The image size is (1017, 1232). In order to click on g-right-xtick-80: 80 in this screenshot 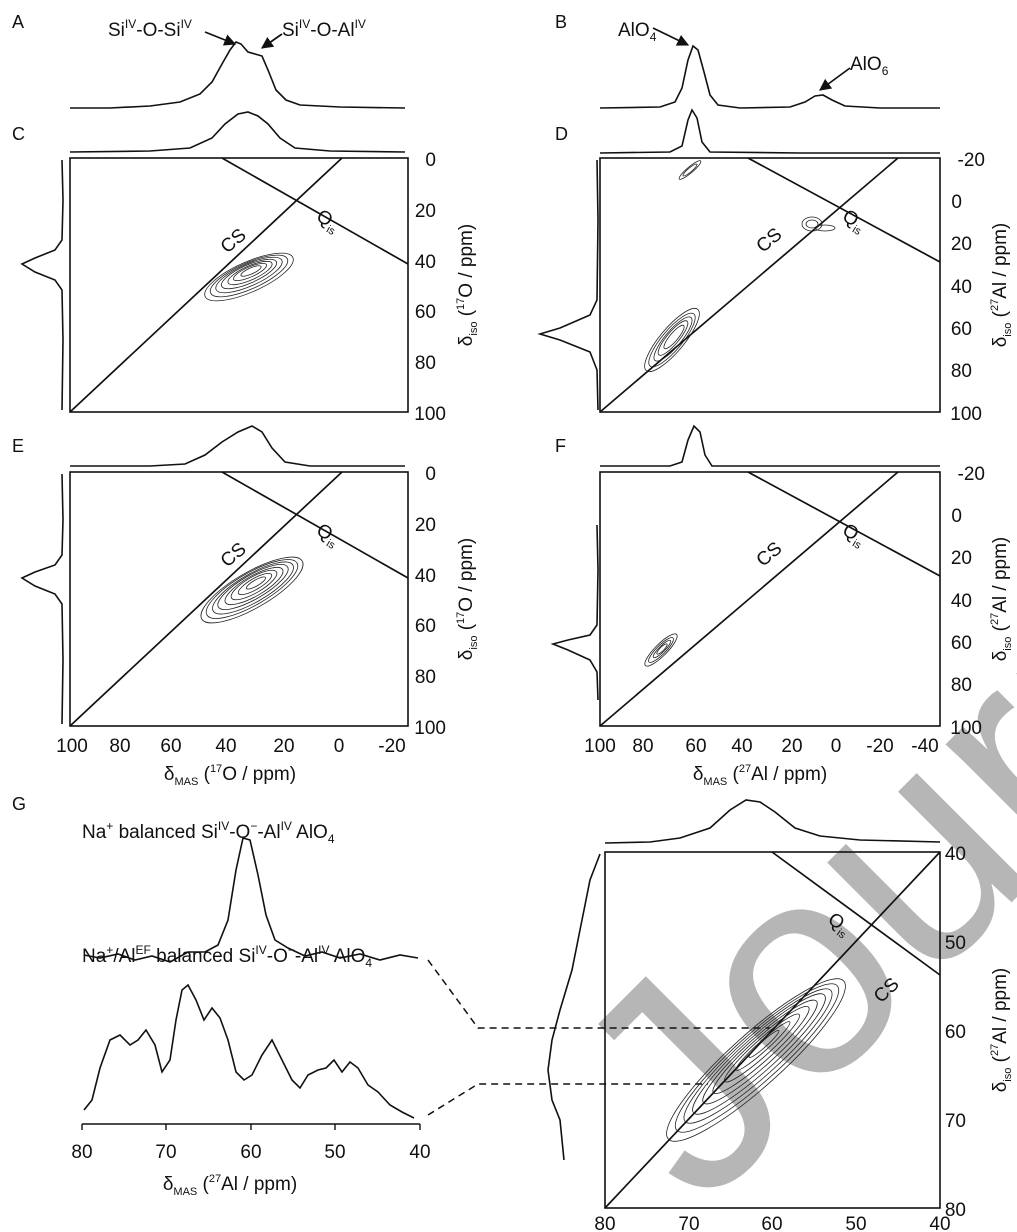, I will do `click(604, 1223)`.